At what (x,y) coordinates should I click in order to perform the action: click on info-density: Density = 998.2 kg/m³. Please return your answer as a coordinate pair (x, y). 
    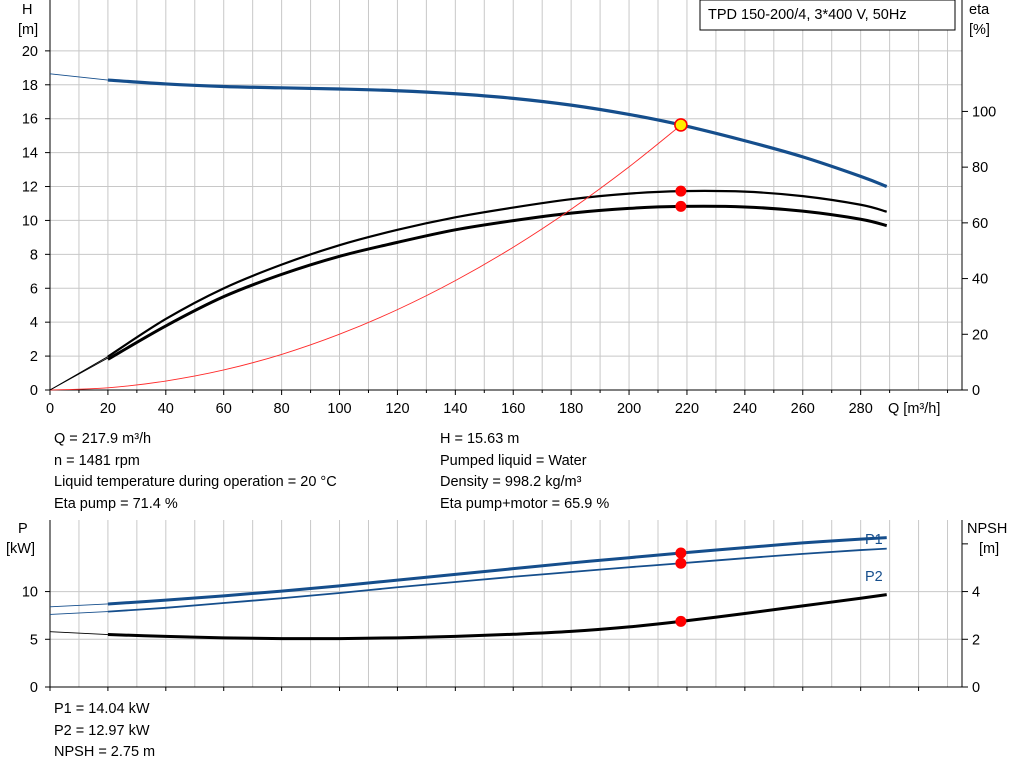
    Looking at the image, I should click on (511, 482).